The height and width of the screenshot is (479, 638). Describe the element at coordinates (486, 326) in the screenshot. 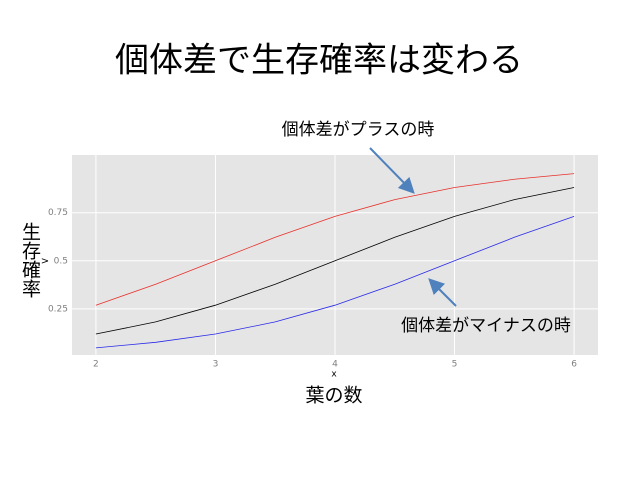

I see `annotation: 個体差がマイナスの時` at that location.